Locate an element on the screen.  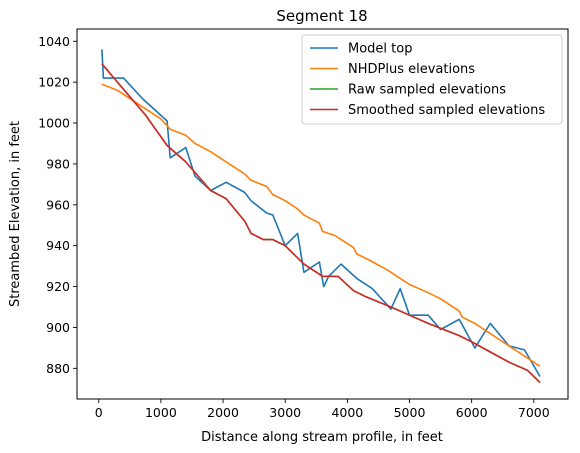
y-tick-label: 960 is located at coordinates (58, 204).